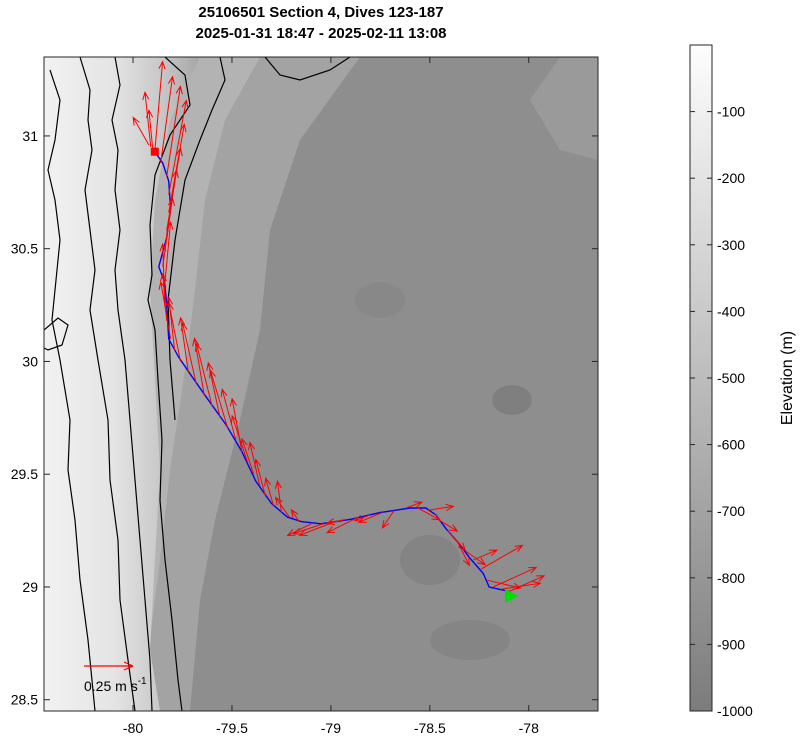 The image size is (800, 739). I want to click on chart-title-line-2: 2025-01-31 18:47 - 2025-02-11 13:08, so click(320, 33).